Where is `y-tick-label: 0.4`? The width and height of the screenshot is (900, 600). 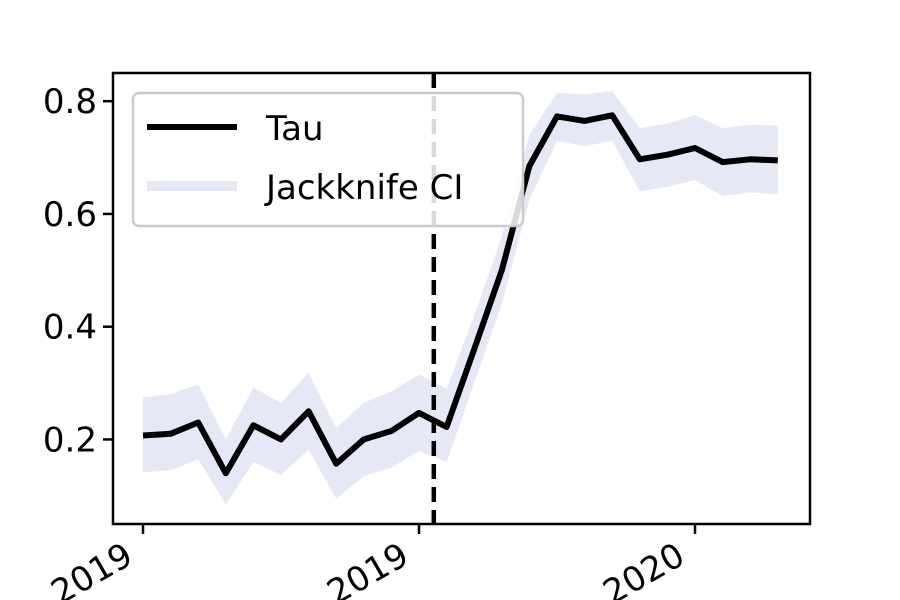
y-tick-label: 0.4 is located at coordinates (70, 328).